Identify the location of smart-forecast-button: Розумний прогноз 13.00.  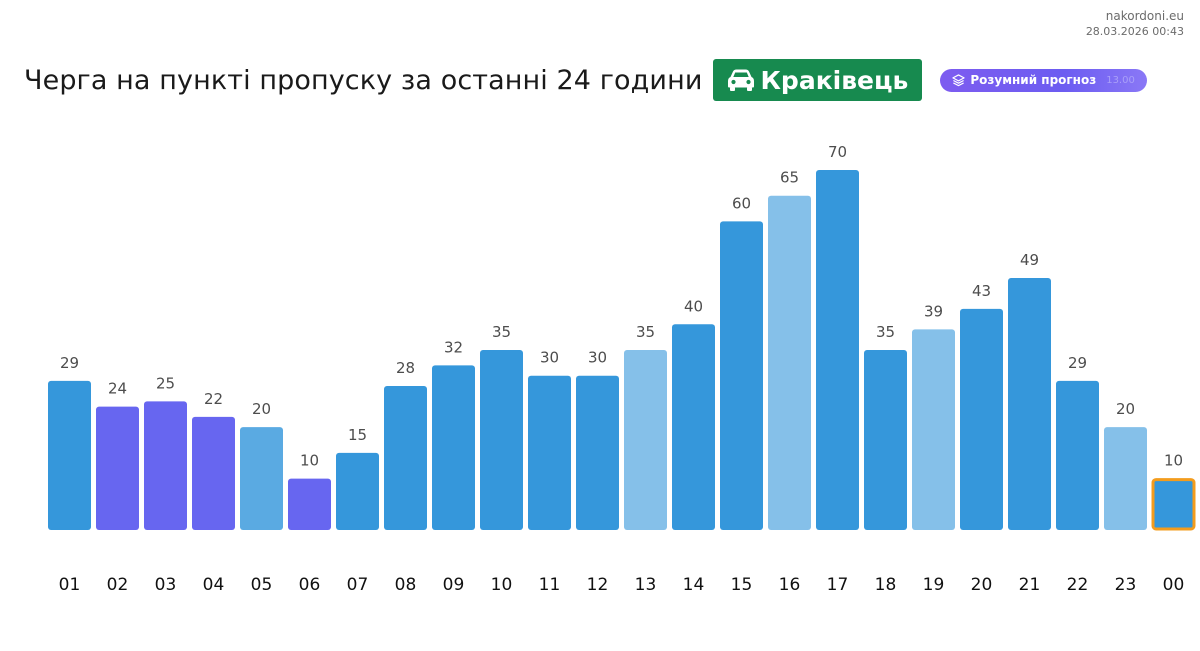
(1043, 80).